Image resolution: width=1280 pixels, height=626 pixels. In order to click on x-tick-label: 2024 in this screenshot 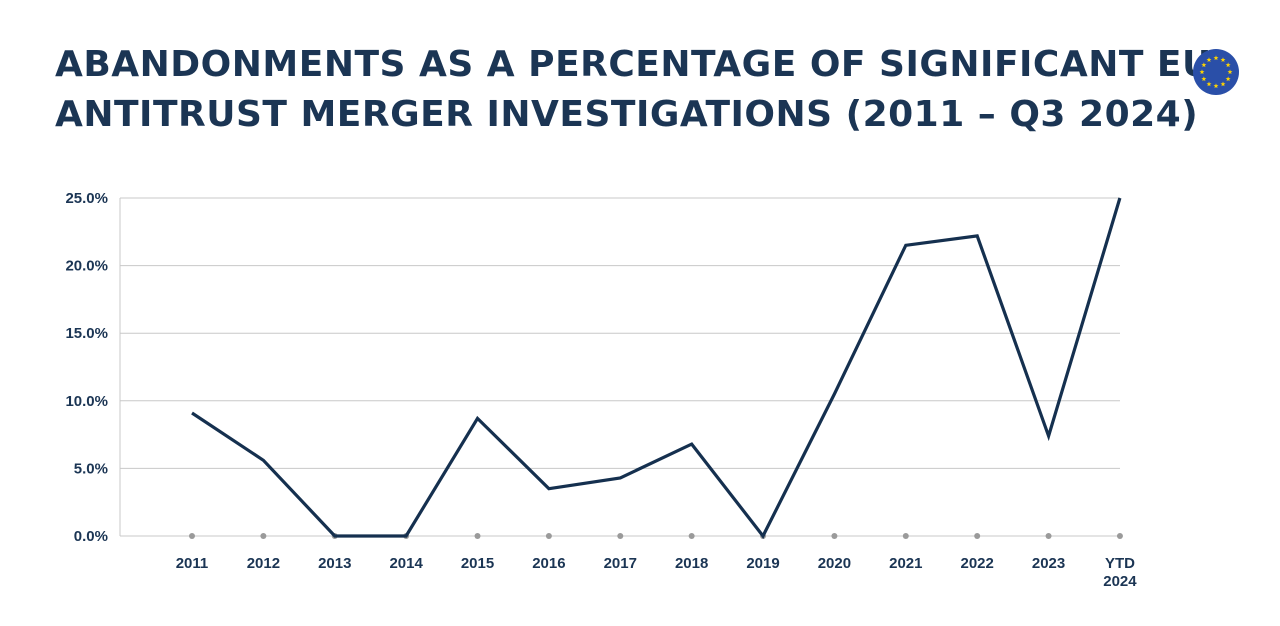, I will do `click(1120, 581)`.